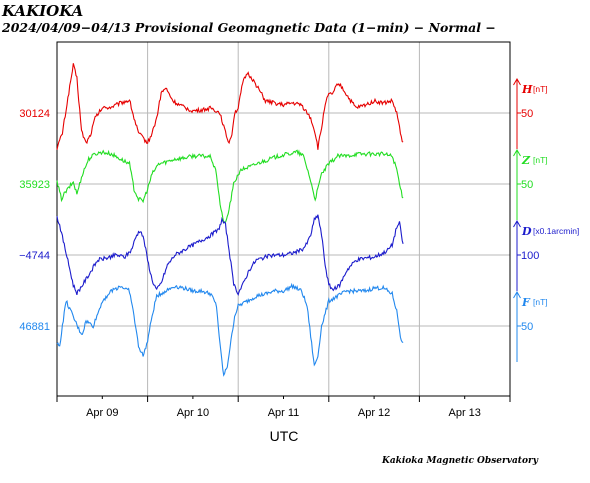  I want to click on x-axis: Apr 09 Apr 10 Apr 11 Apr 12 Apr 13, so click(283, 407).